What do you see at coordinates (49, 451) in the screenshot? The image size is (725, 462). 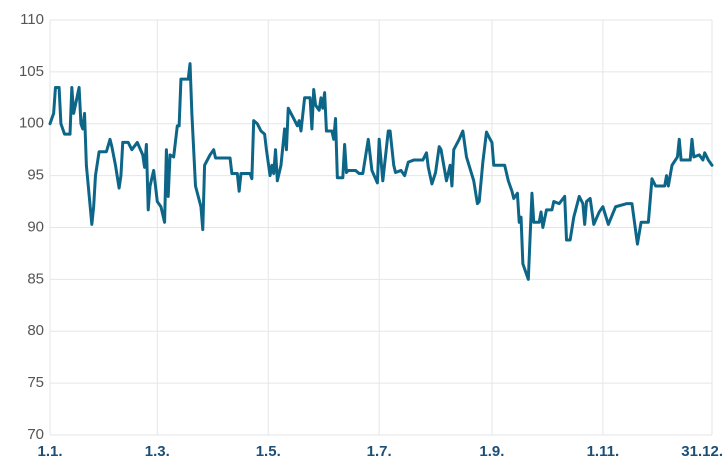 I see `x-tick-label: 1.1.` at bounding box center [49, 451].